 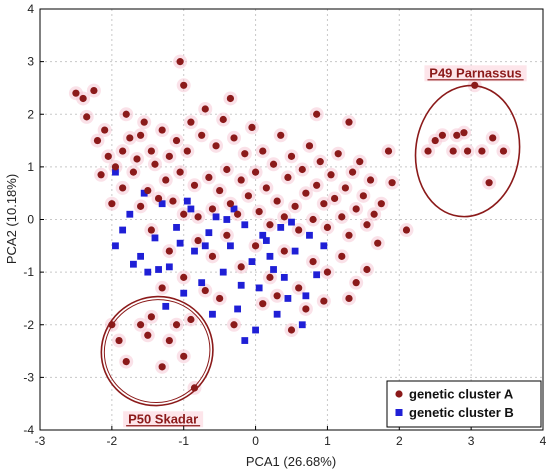 What do you see at coordinates (399, 441) in the screenshot?
I see `x-tick-label: 2` at bounding box center [399, 441].